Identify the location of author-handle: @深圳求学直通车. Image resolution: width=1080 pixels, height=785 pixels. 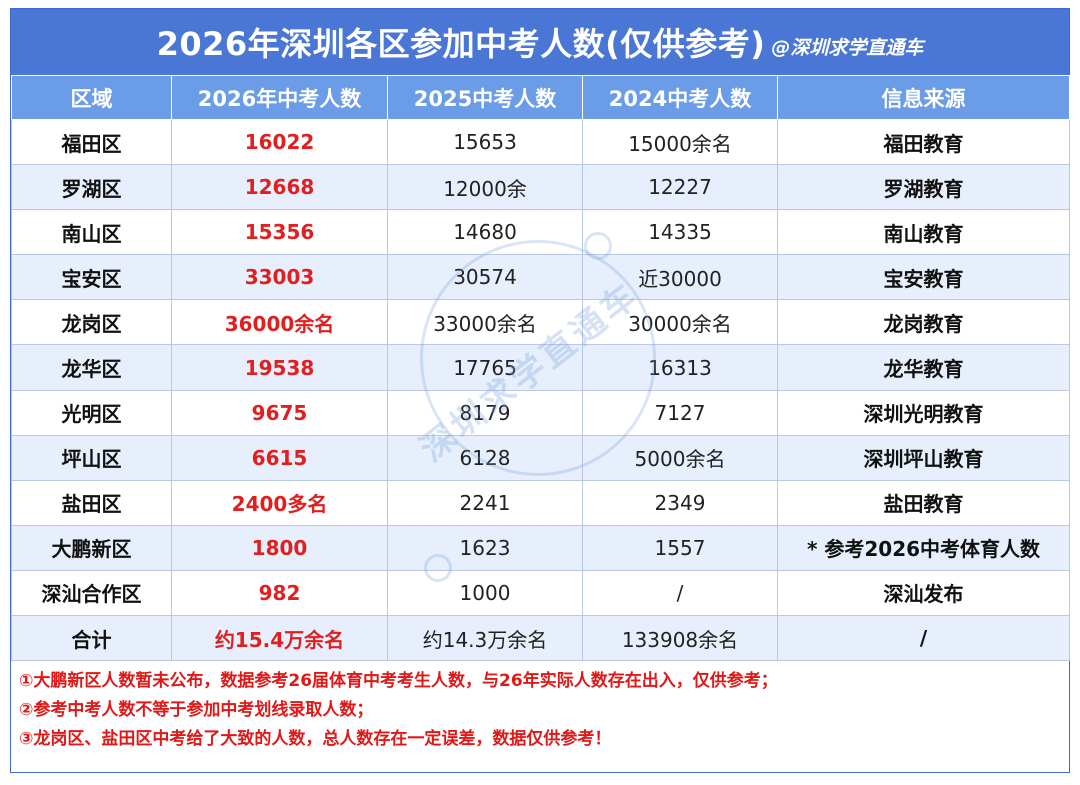
(847, 47).